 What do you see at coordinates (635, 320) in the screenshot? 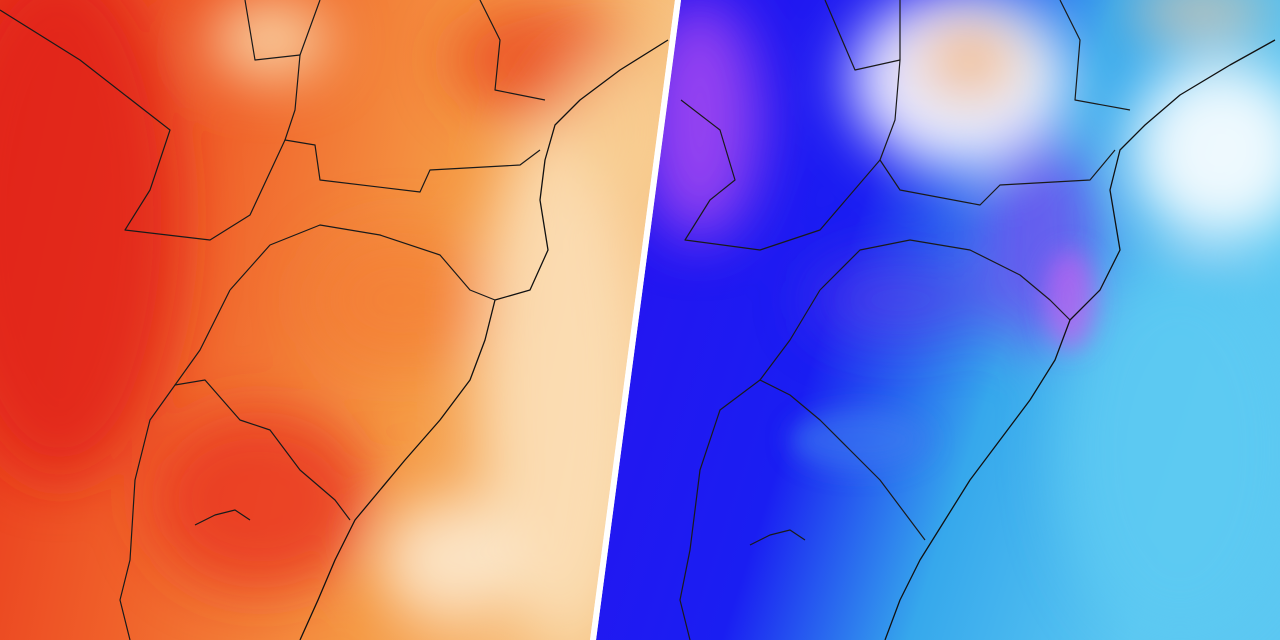
I see `divider` at bounding box center [635, 320].